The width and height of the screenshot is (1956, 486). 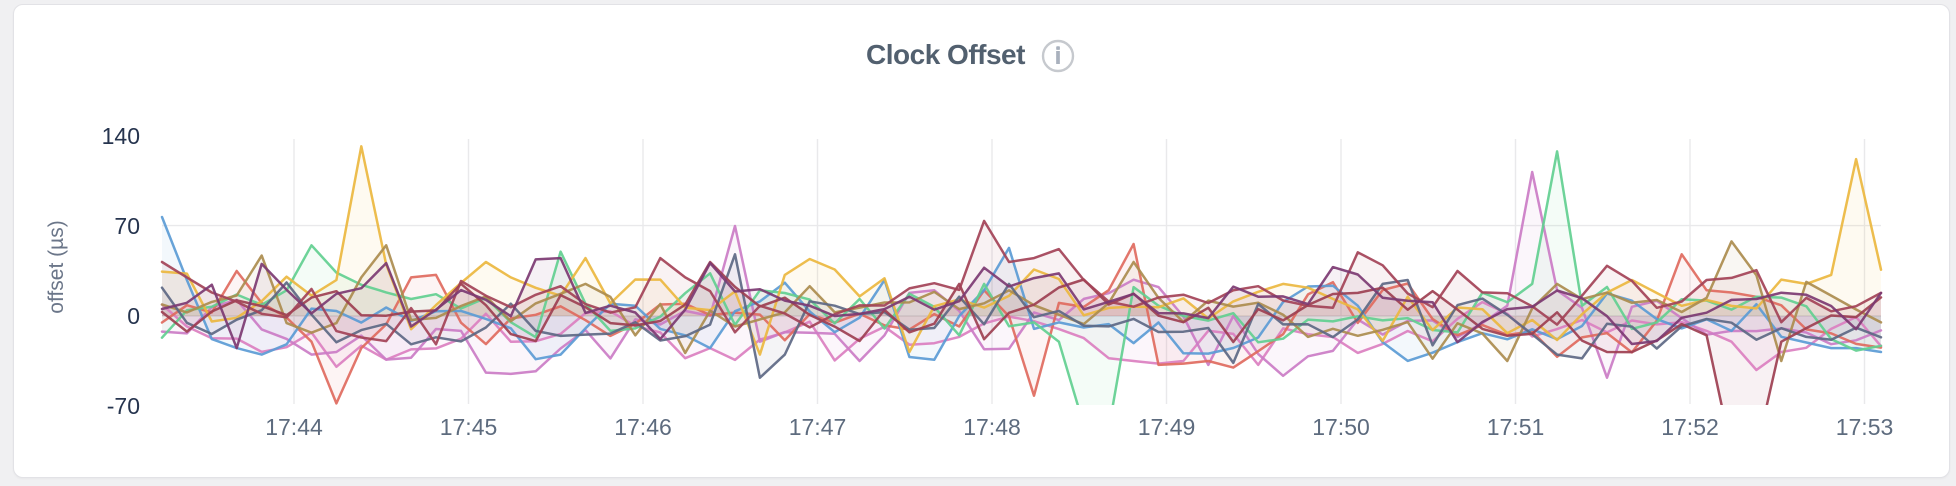 What do you see at coordinates (294, 427) in the screenshot?
I see `svg-text: 17:44` at bounding box center [294, 427].